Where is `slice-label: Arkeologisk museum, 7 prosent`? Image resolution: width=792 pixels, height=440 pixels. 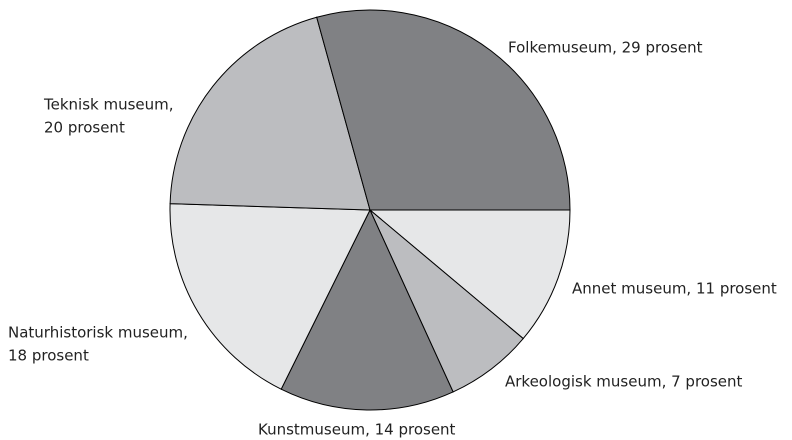
slice-label: Arkeologisk museum, 7 prosent is located at coordinates (624, 382).